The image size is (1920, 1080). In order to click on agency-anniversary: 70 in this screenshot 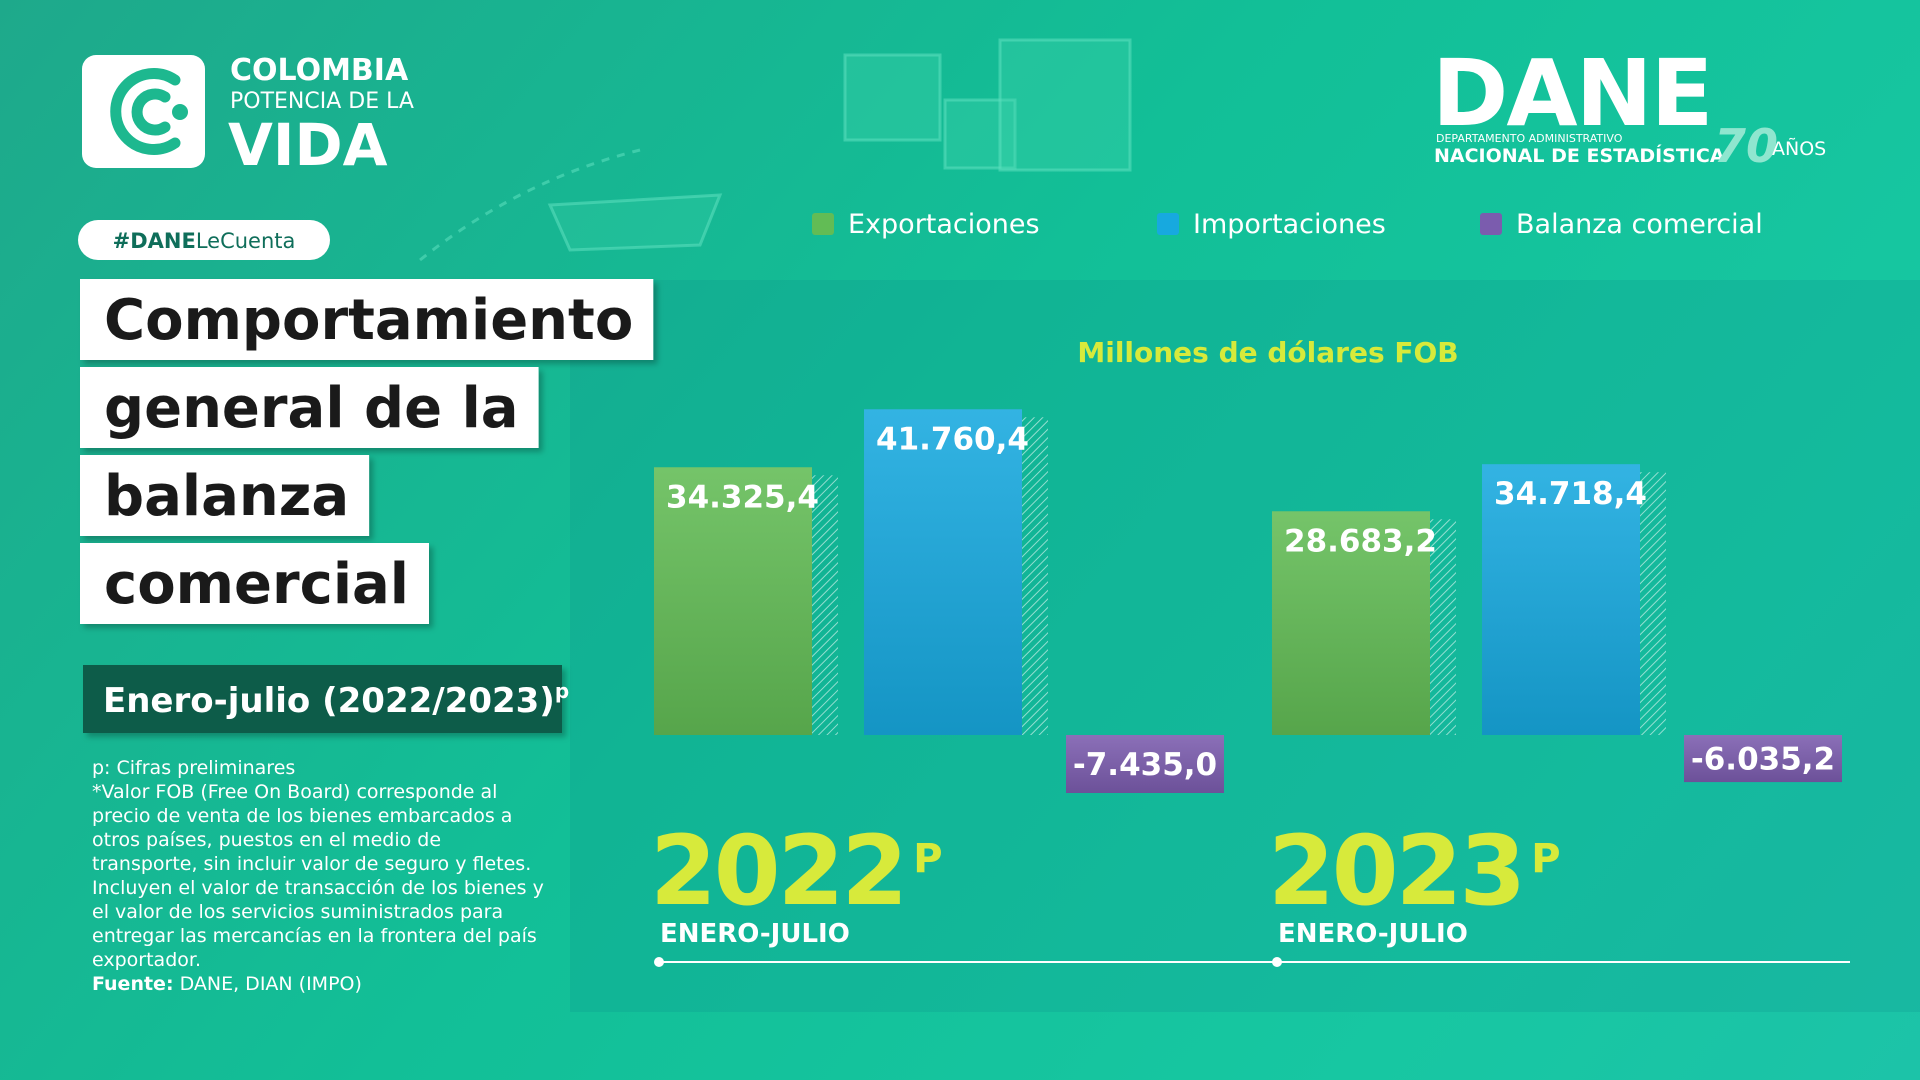, I will do `click(1746, 146)`.